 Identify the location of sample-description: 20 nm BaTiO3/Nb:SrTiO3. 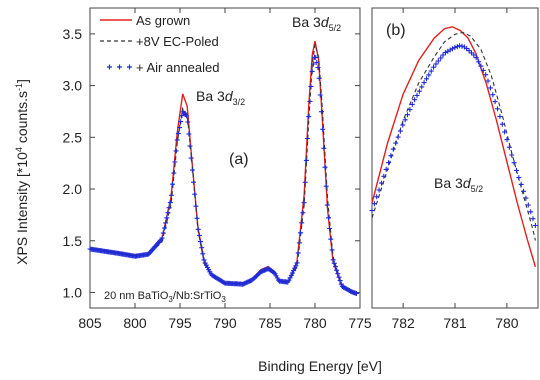
(165, 297).